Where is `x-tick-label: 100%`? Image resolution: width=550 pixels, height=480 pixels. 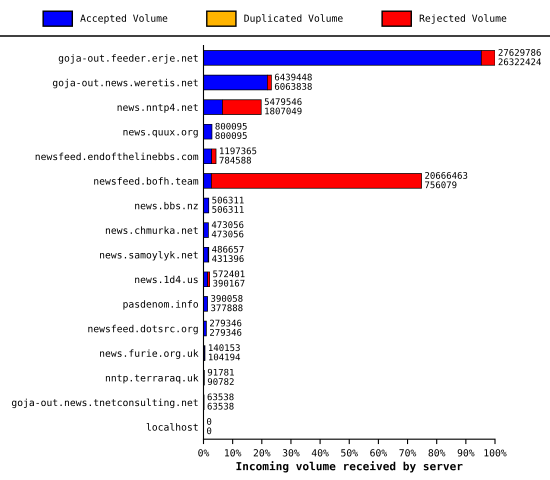
x-tick-label: 100% is located at coordinates (495, 452).